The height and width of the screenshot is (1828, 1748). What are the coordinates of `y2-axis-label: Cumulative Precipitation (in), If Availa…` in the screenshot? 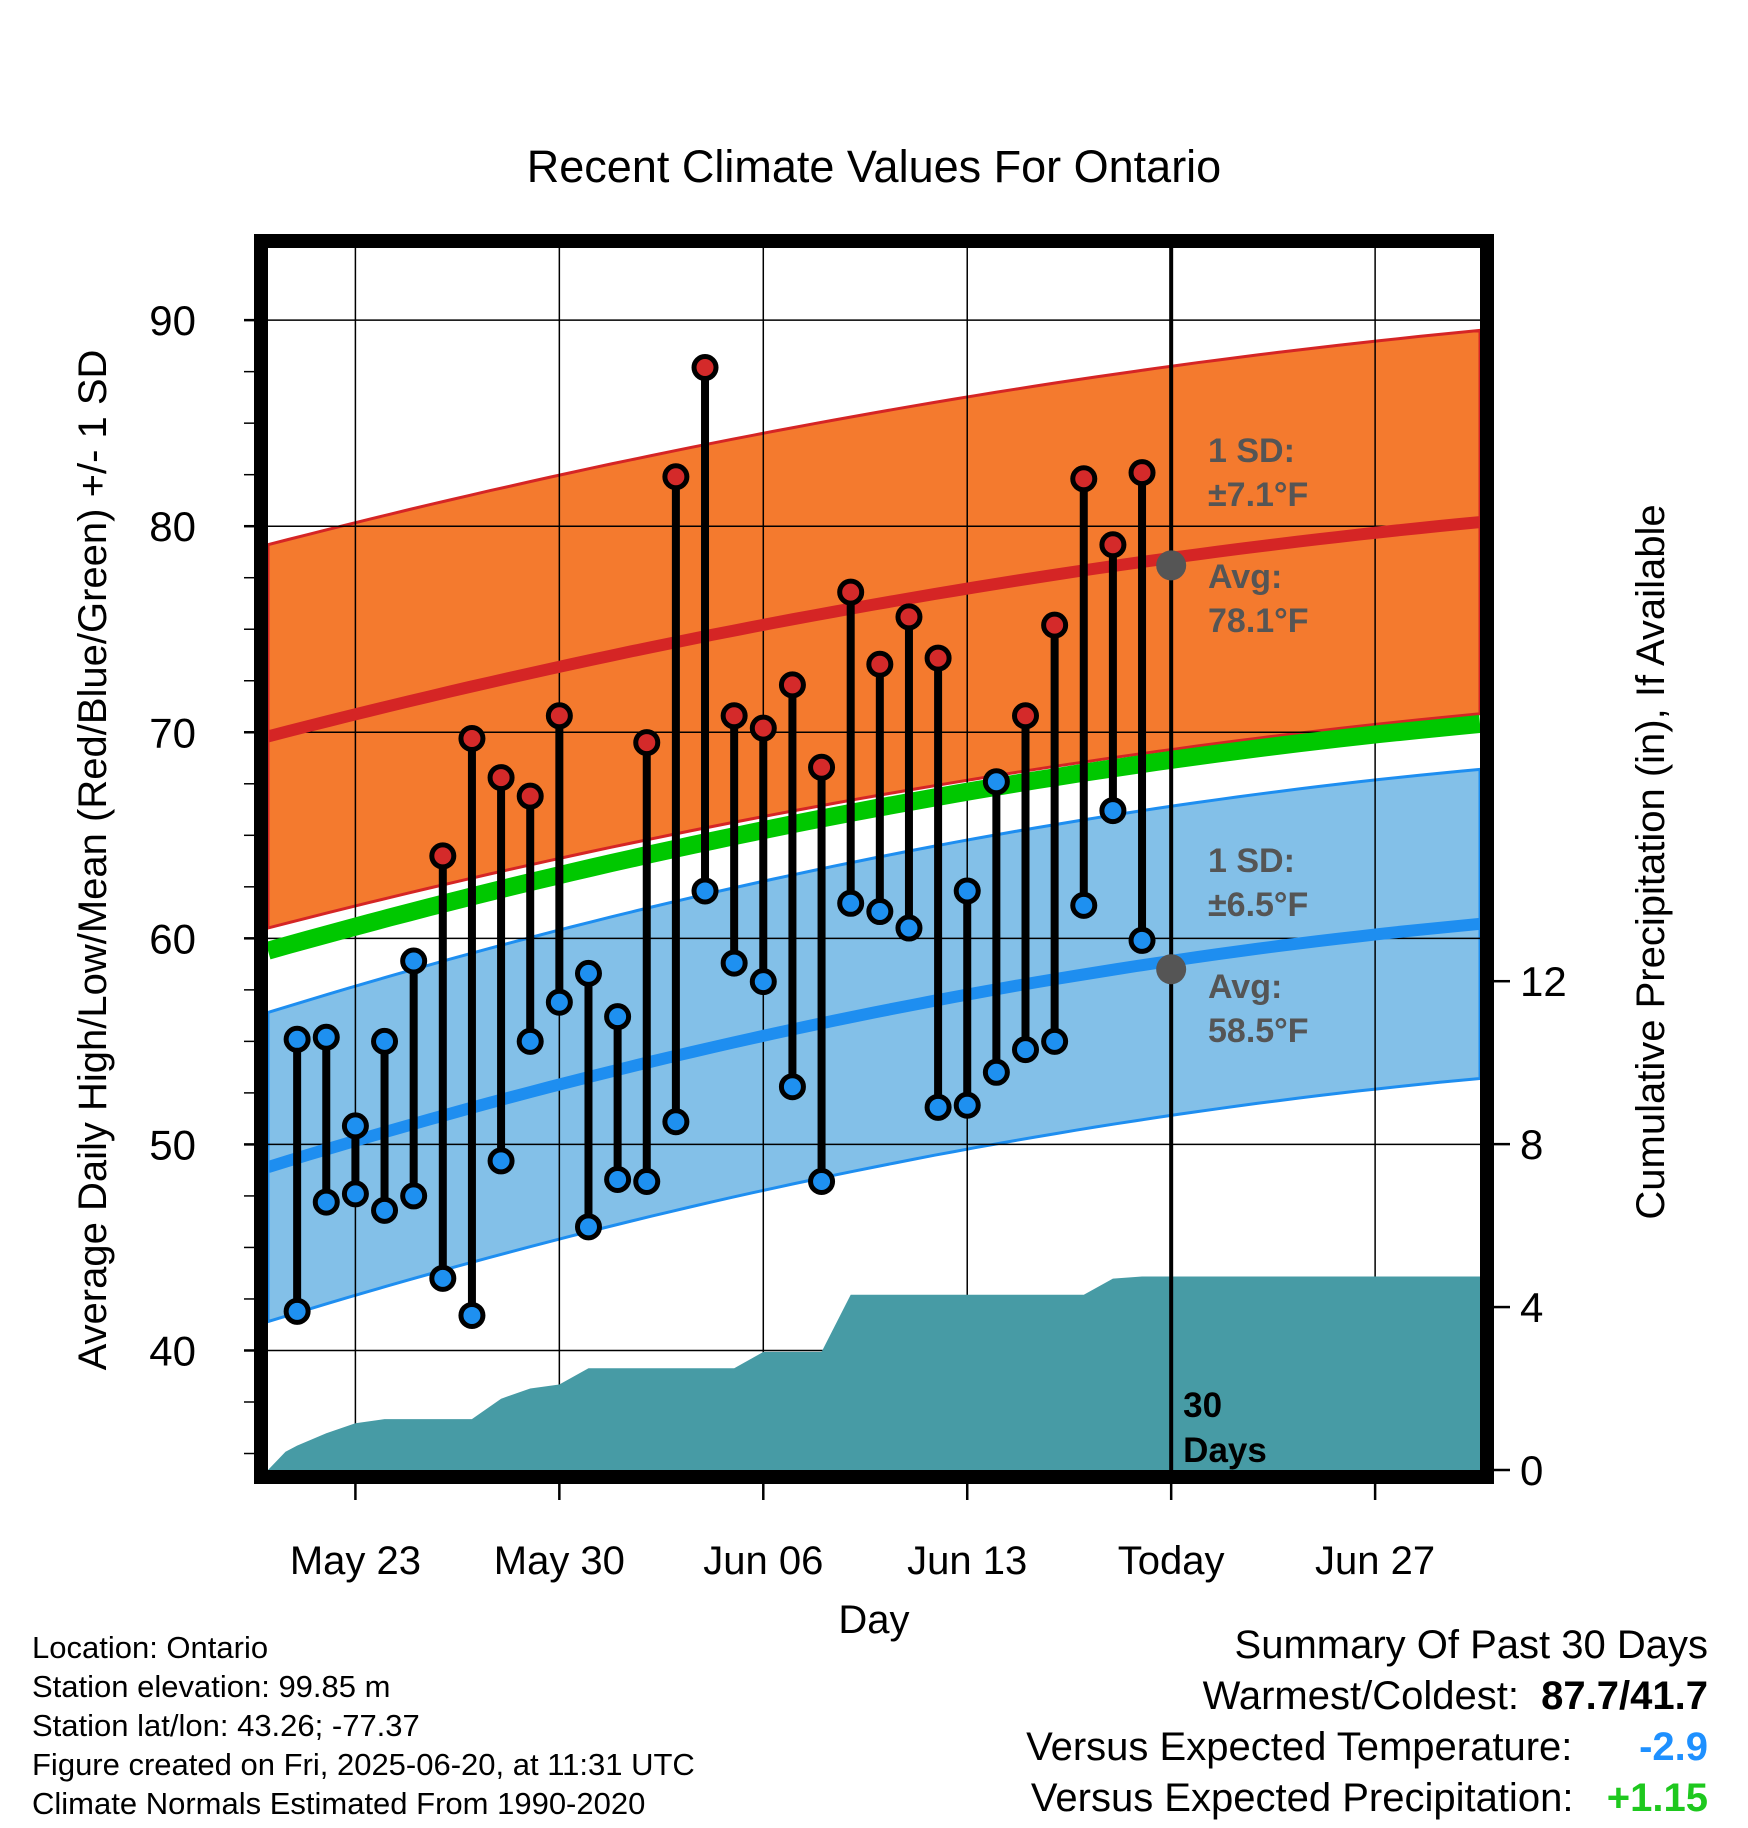 It's located at (1651, 861).